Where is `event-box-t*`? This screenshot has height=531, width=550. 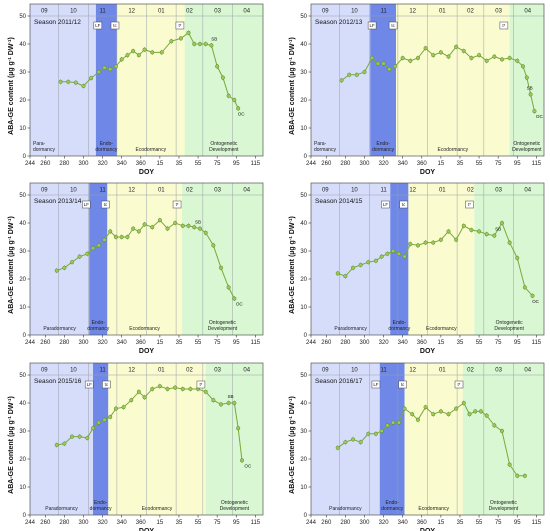 event-box-t* is located at coordinates (201, 384).